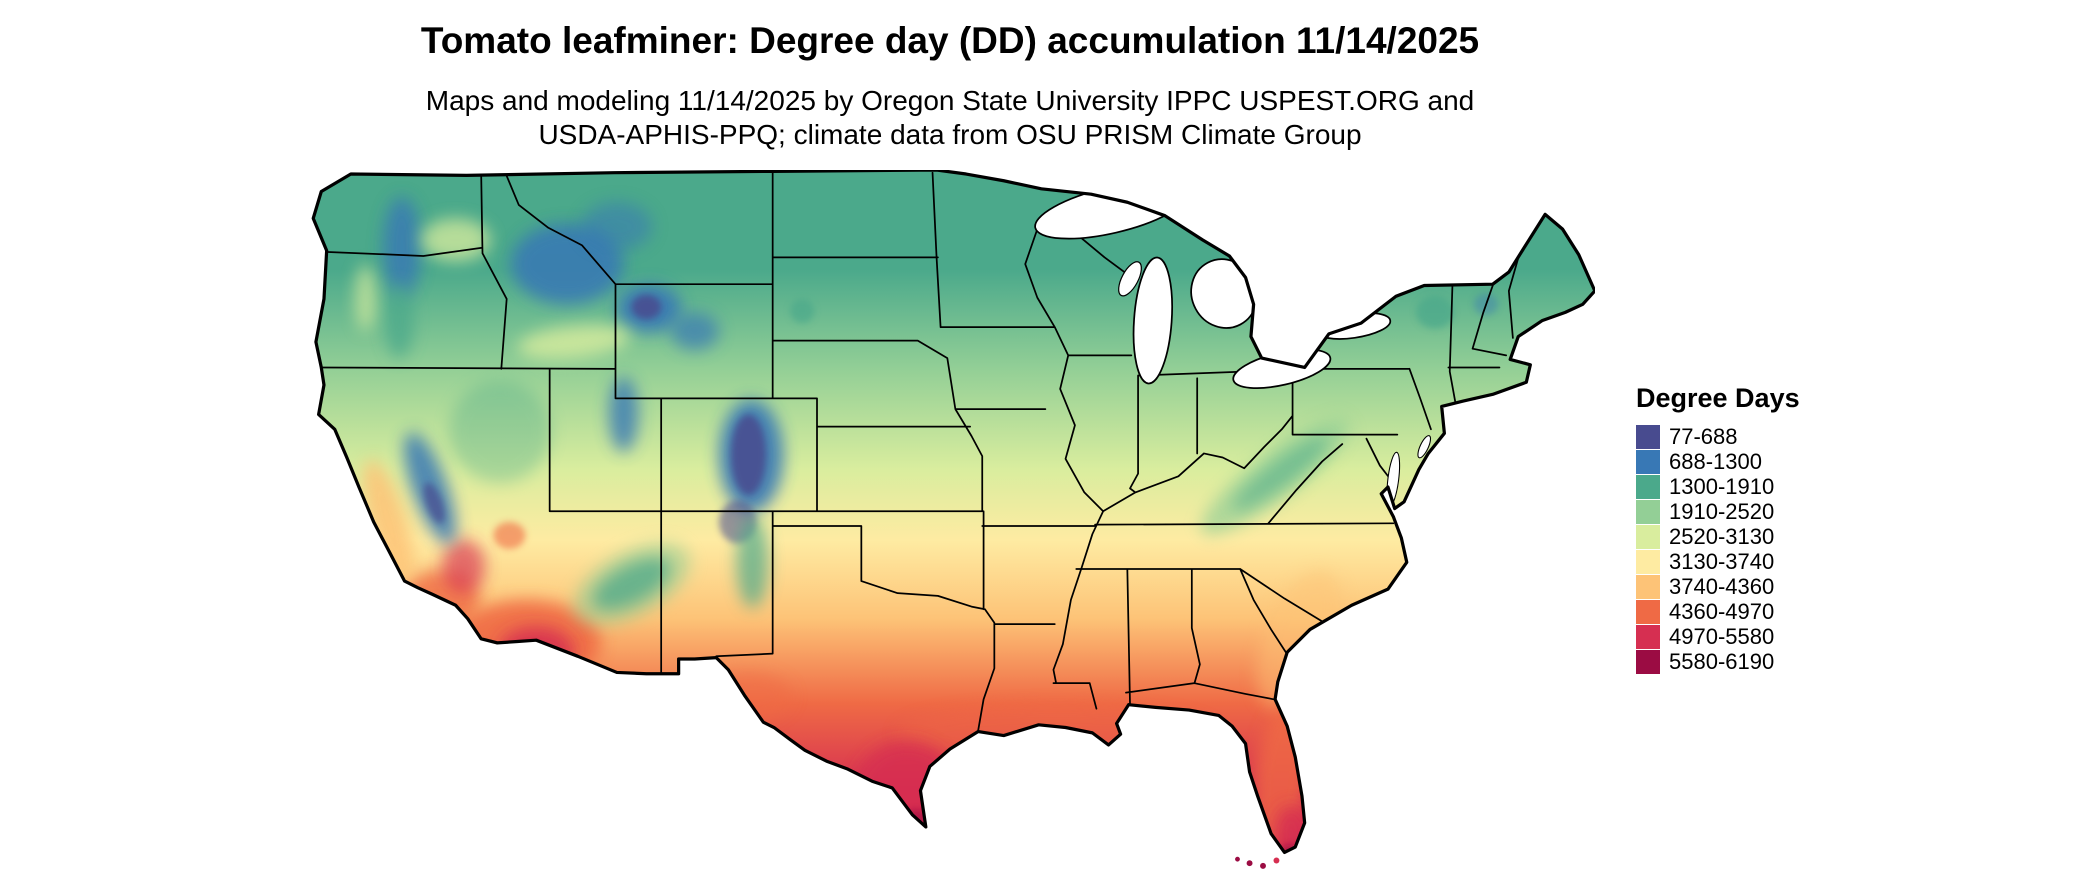  Describe the element at coordinates (1722, 486) in the screenshot. I see `legend-range-label: 1300-1910` at that location.